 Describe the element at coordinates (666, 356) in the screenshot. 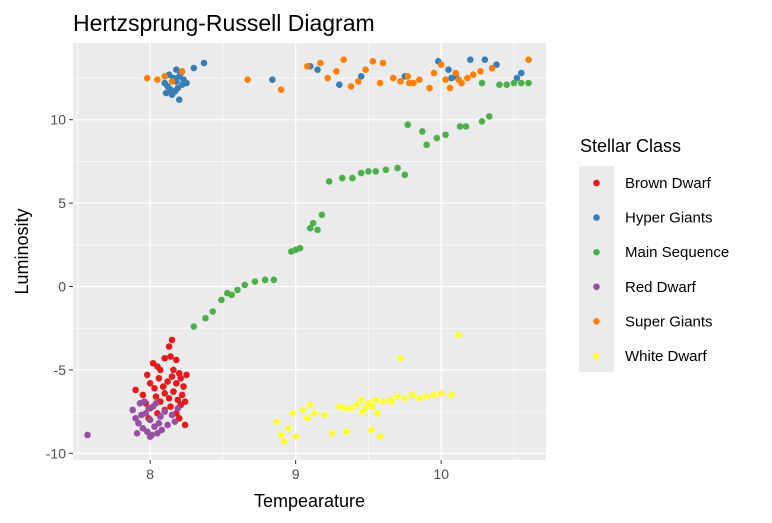

I see `legend-label-white-dwarf: White Dwarf` at that location.